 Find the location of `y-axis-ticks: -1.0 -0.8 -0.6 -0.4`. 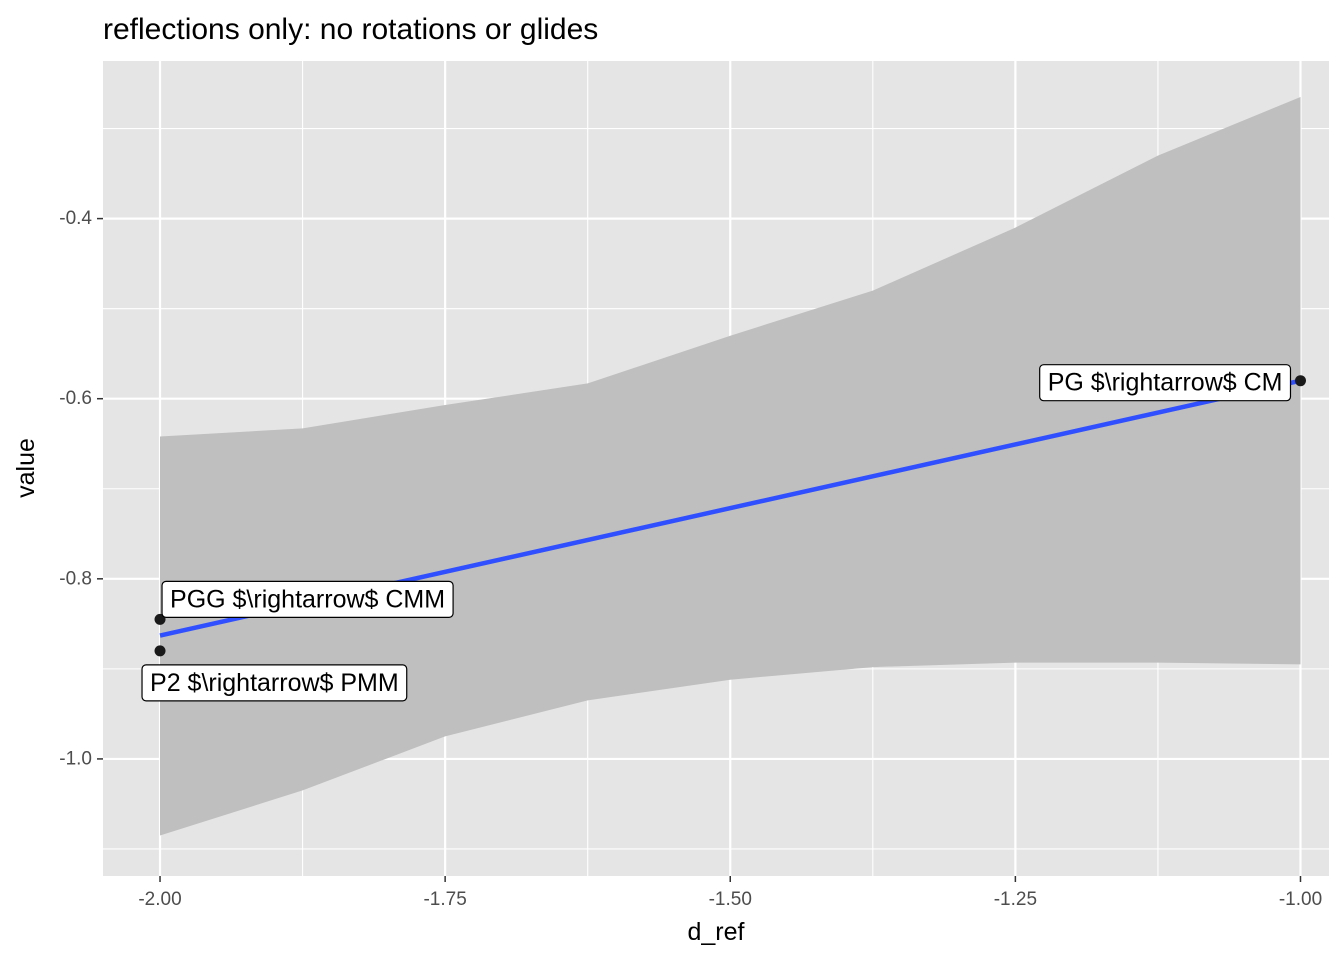

y-axis-ticks: -1.0 -0.8 -0.6 -0.4 is located at coordinates (81, 488).